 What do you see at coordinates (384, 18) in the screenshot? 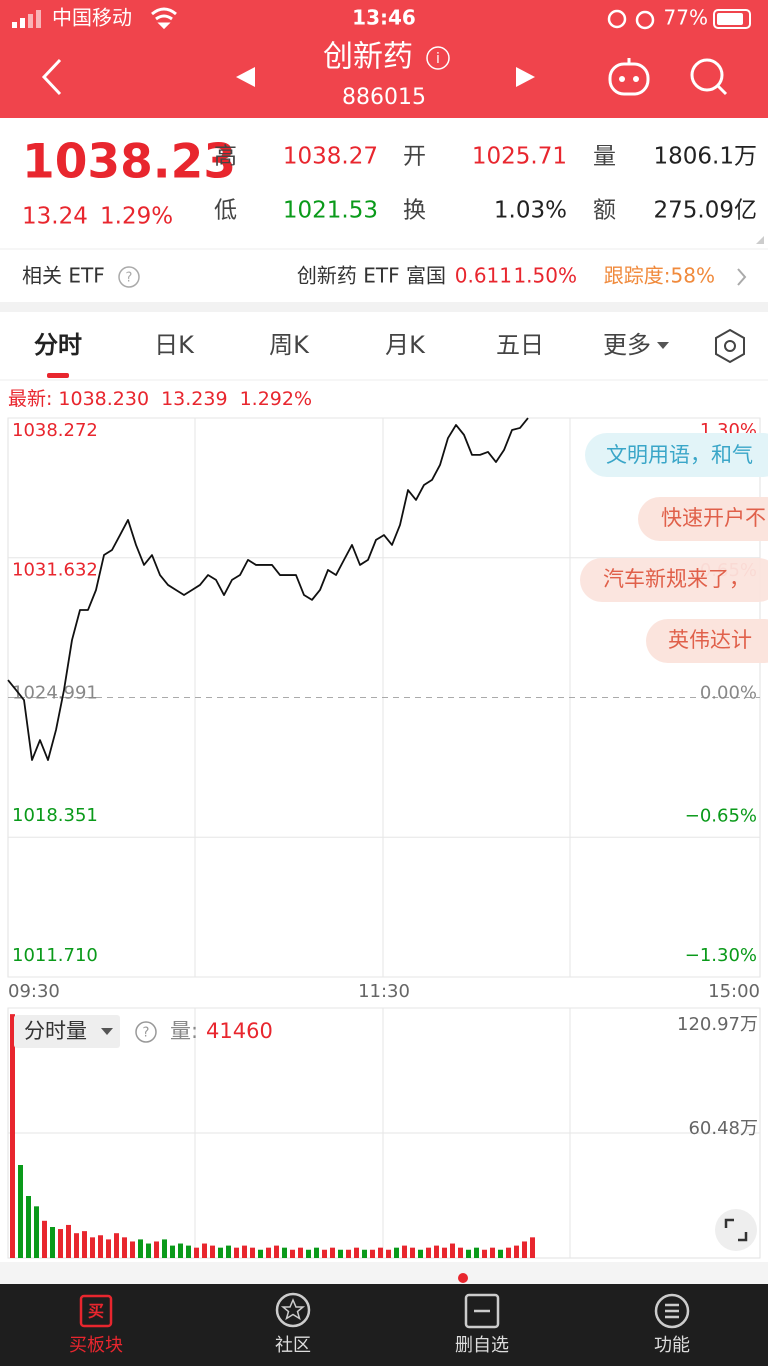
I see `clock: 13:46` at bounding box center [384, 18].